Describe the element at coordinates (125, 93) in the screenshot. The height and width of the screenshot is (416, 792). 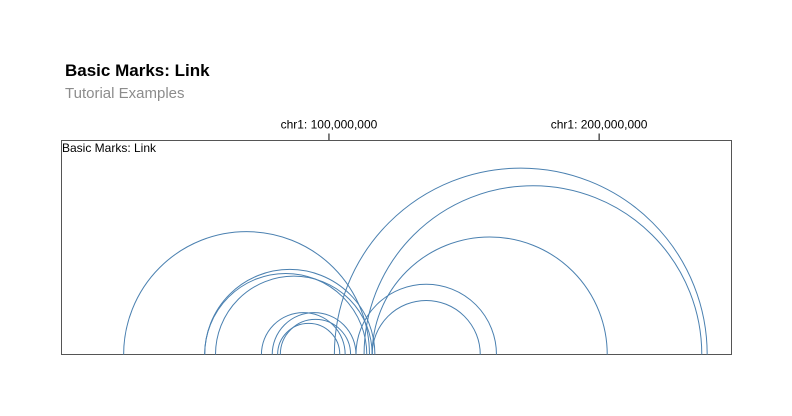
I see `chart-subtitle: Tutorial Examples` at that location.